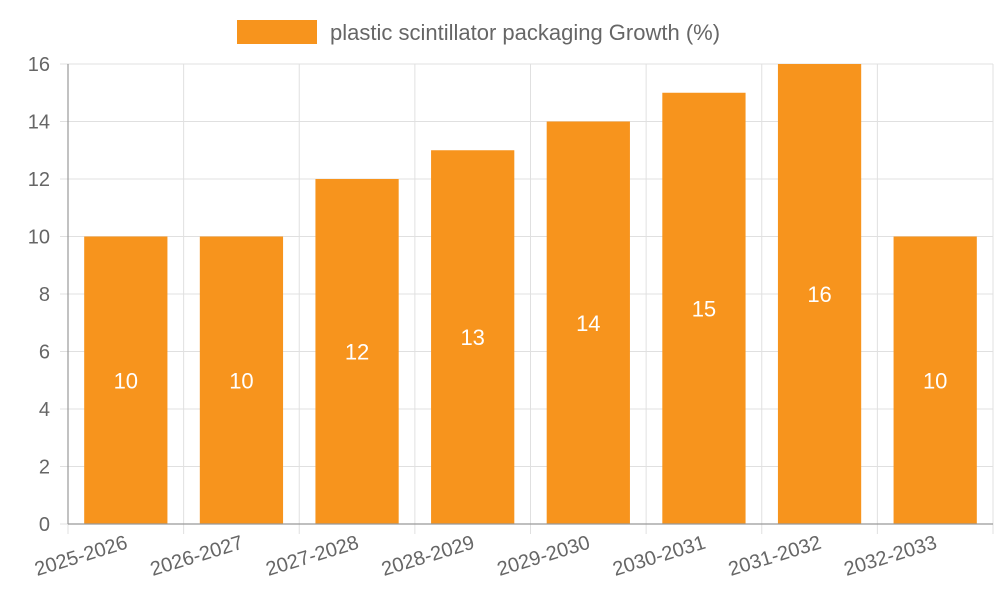  Describe the element at coordinates (312, 556) in the screenshot. I see `x-tick-label: 2027-2028` at that location.